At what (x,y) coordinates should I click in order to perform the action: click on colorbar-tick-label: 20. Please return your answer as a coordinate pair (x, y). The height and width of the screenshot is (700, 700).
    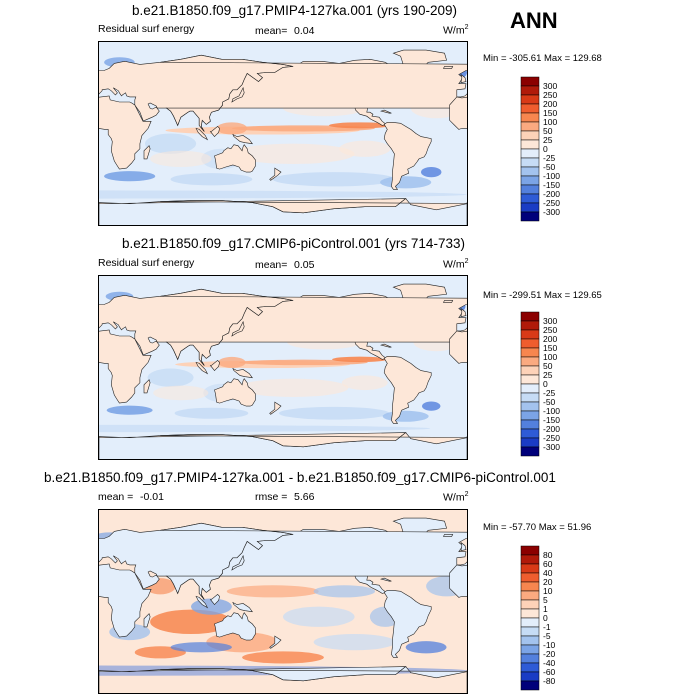
    Looking at the image, I should click on (548, 582).